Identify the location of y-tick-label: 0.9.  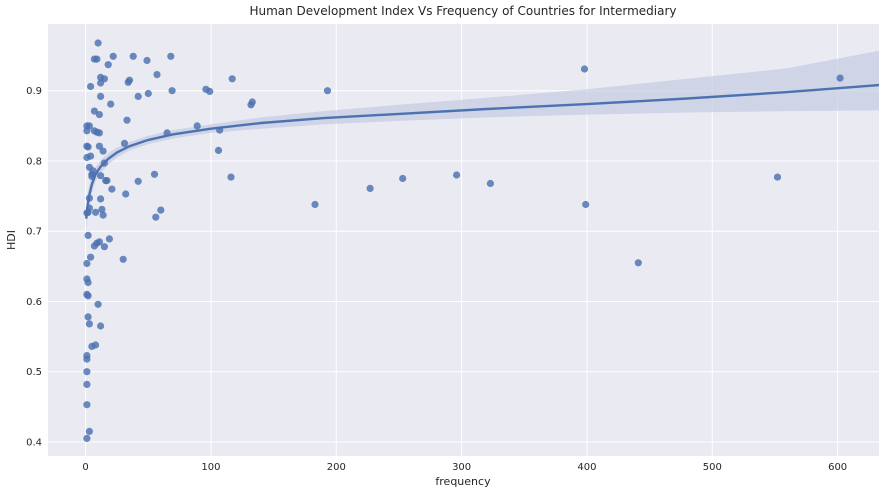
(34, 91).